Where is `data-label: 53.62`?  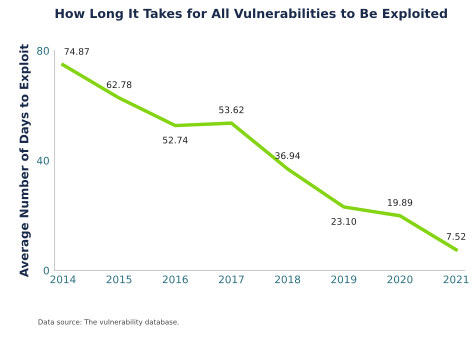
data-label: 53.62 is located at coordinates (231, 110).